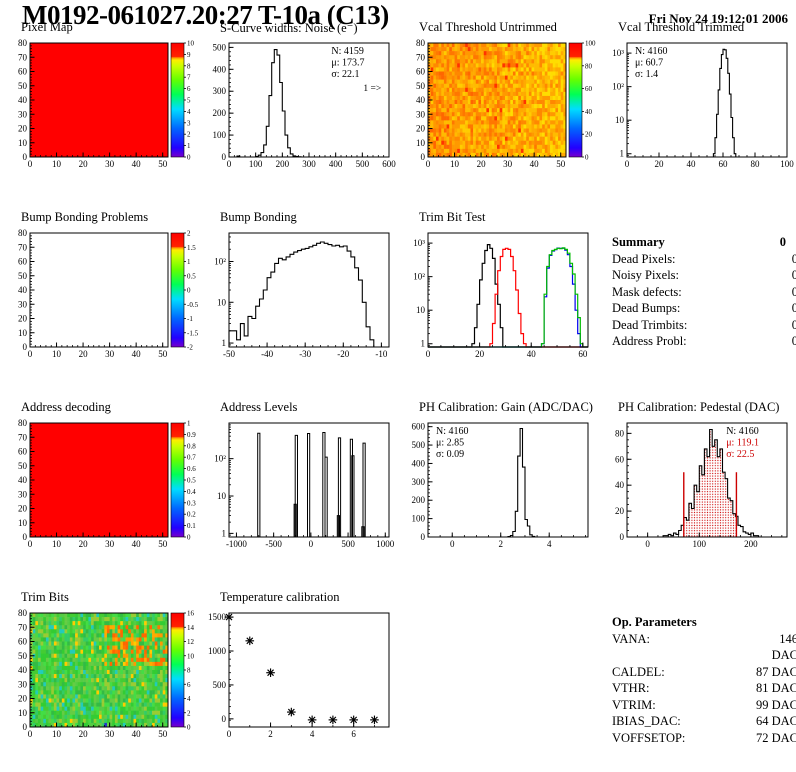  What do you see at coordinates (23, 247) in the screenshot?
I see `svg-text: 70` at bounding box center [23, 247].